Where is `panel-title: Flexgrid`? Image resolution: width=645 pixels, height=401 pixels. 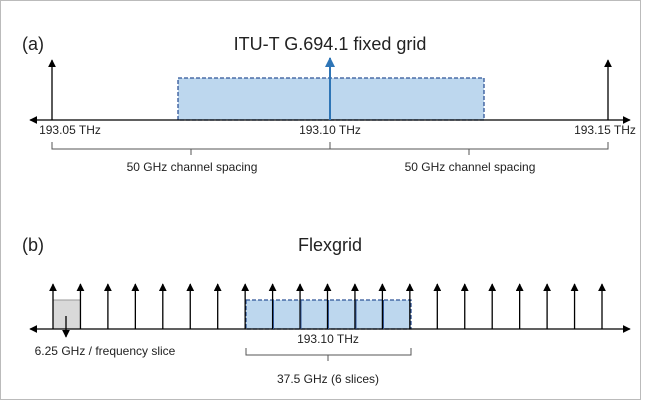
panel-title: Flexgrid is located at coordinates (330, 245).